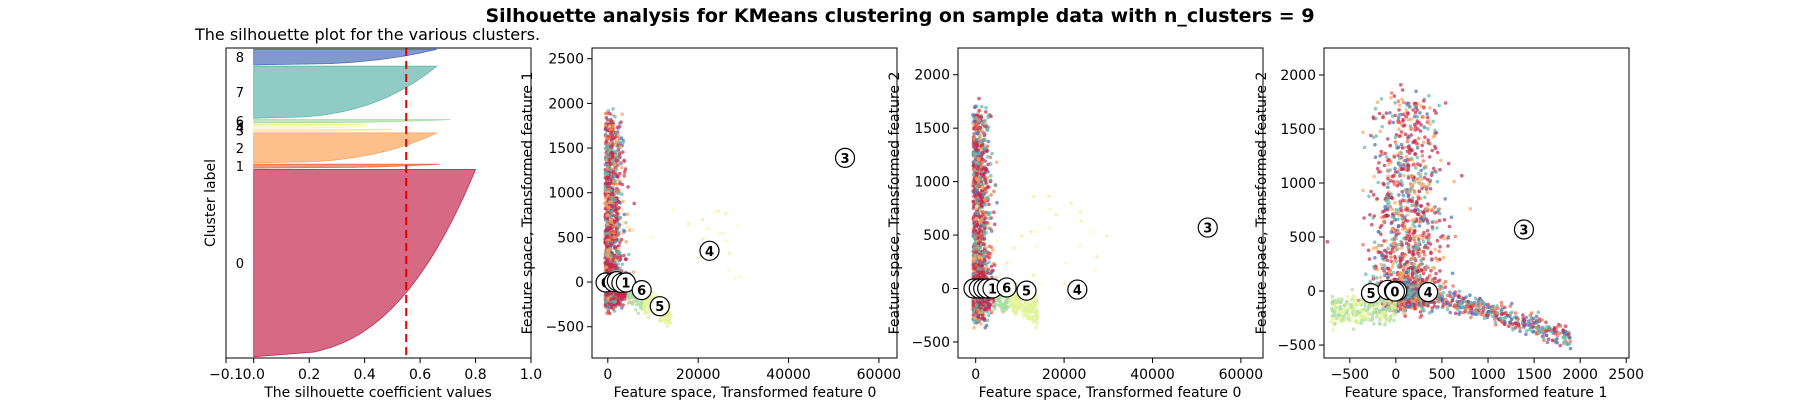  Describe the element at coordinates (709, 252) in the screenshot. I see `cluster-center-label: 4` at that location.